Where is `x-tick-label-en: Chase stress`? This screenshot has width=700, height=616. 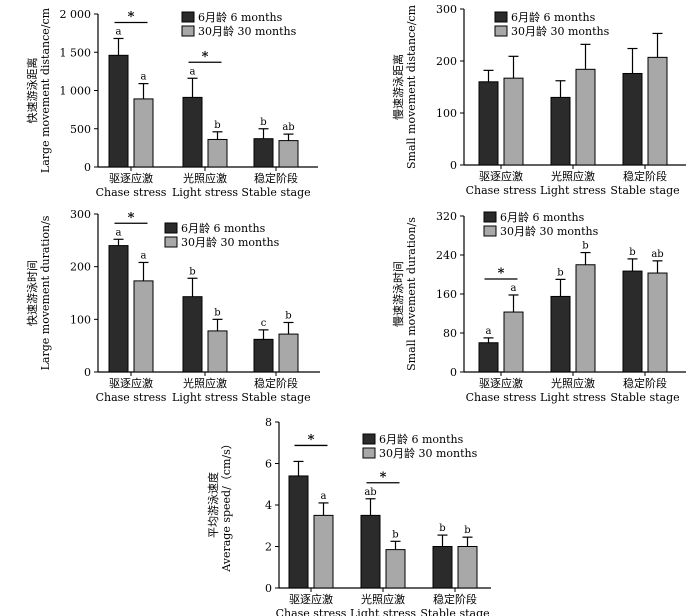 x-tick-label-en: Chase stress is located at coordinates (311, 611).